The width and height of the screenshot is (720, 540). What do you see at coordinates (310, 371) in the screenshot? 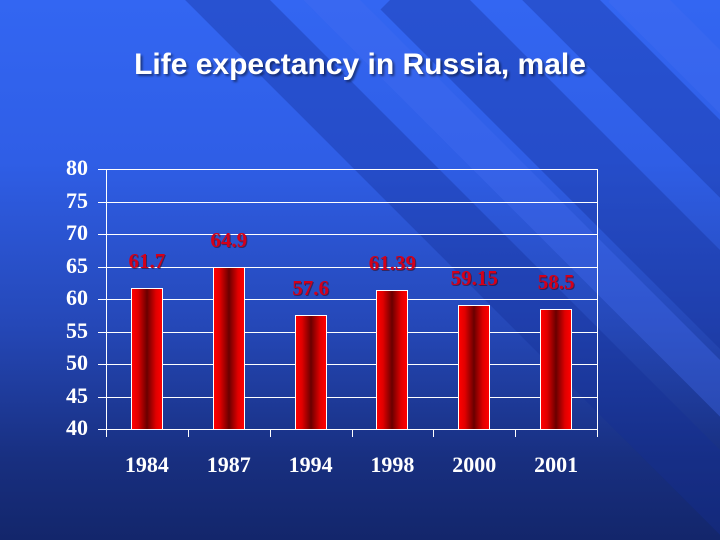
I see `bar-1994` at bounding box center [310, 371].